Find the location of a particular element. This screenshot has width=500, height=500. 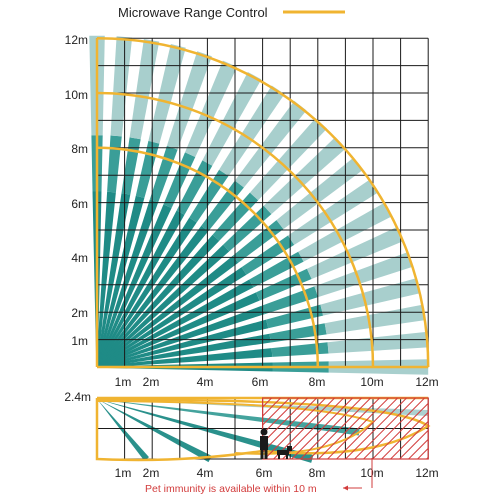

x-tick-2m: 2m is located at coordinates (151, 382).